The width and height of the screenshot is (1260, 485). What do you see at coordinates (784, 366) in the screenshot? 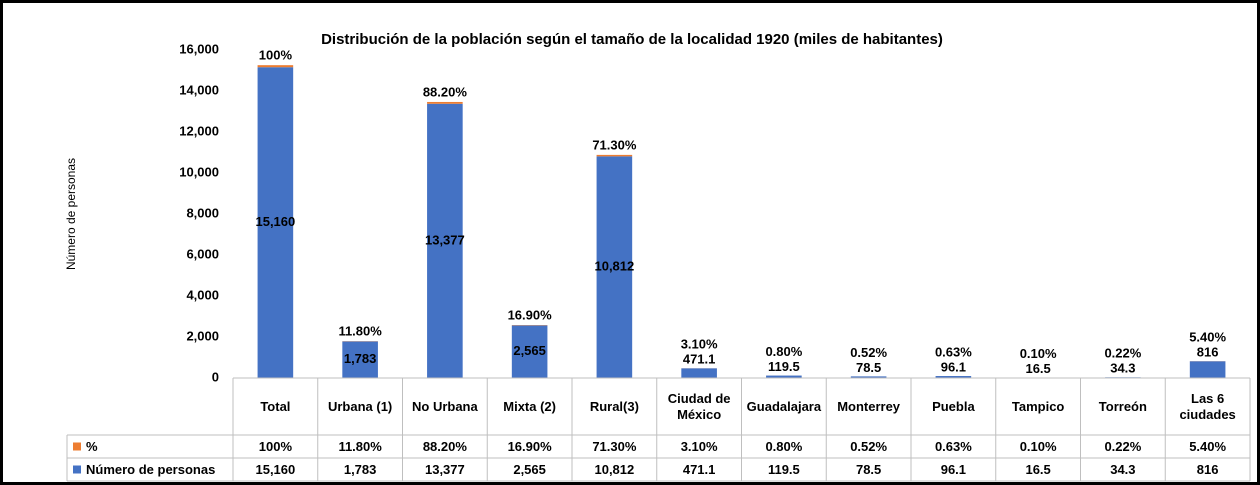
I see `data-label: 119.5` at bounding box center [784, 366].